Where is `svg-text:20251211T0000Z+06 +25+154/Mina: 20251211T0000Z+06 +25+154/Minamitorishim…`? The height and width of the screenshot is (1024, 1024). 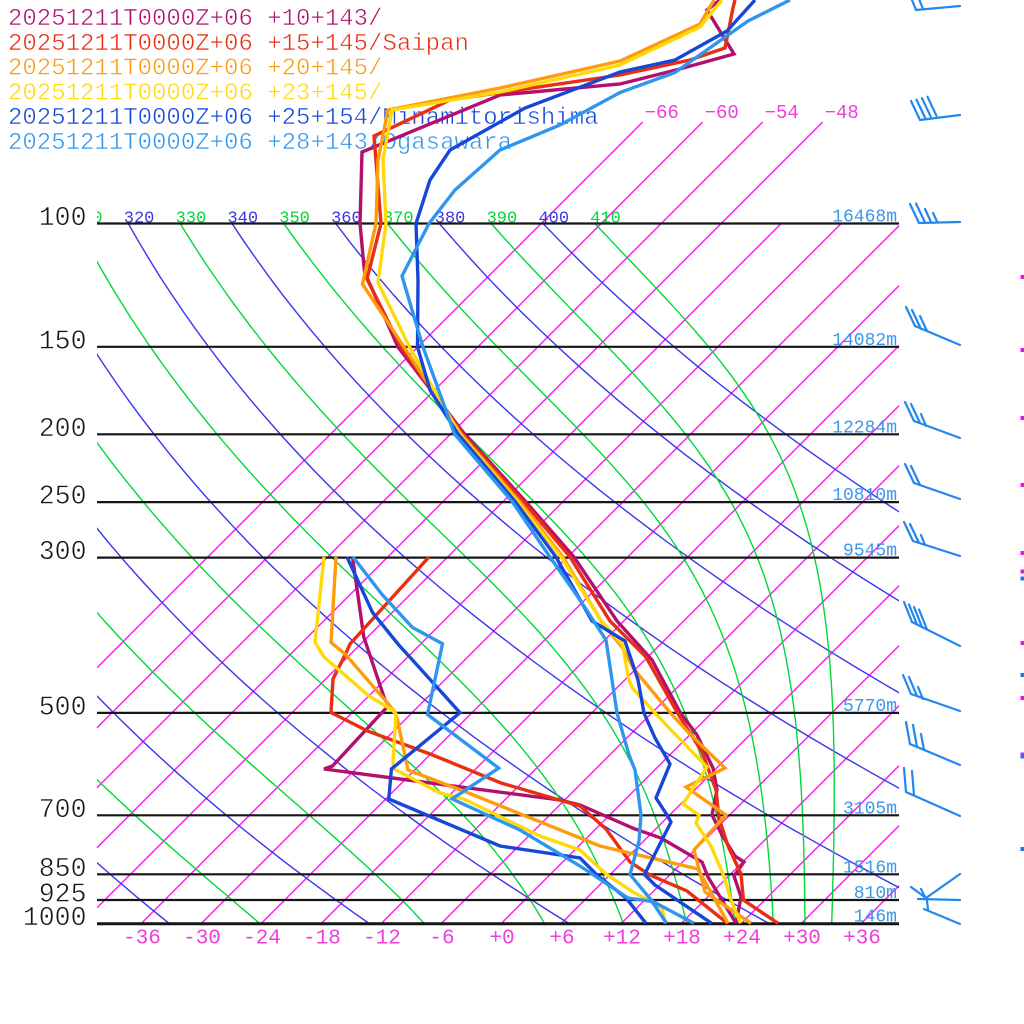
svg-text:20251211T0000Z+06 +25+154/Mina: 20251211T0000Z+06 +25+154/Minamitorishim… is located at coordinates (303, 118).